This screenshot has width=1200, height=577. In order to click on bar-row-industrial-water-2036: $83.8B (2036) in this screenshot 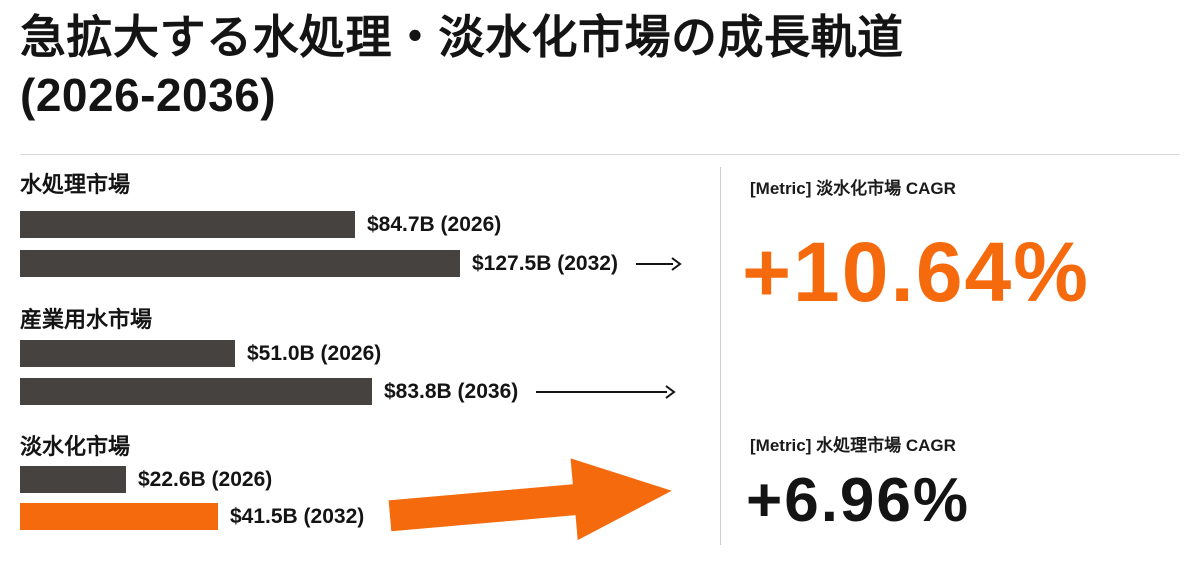, I will do `click(348, 391)`.